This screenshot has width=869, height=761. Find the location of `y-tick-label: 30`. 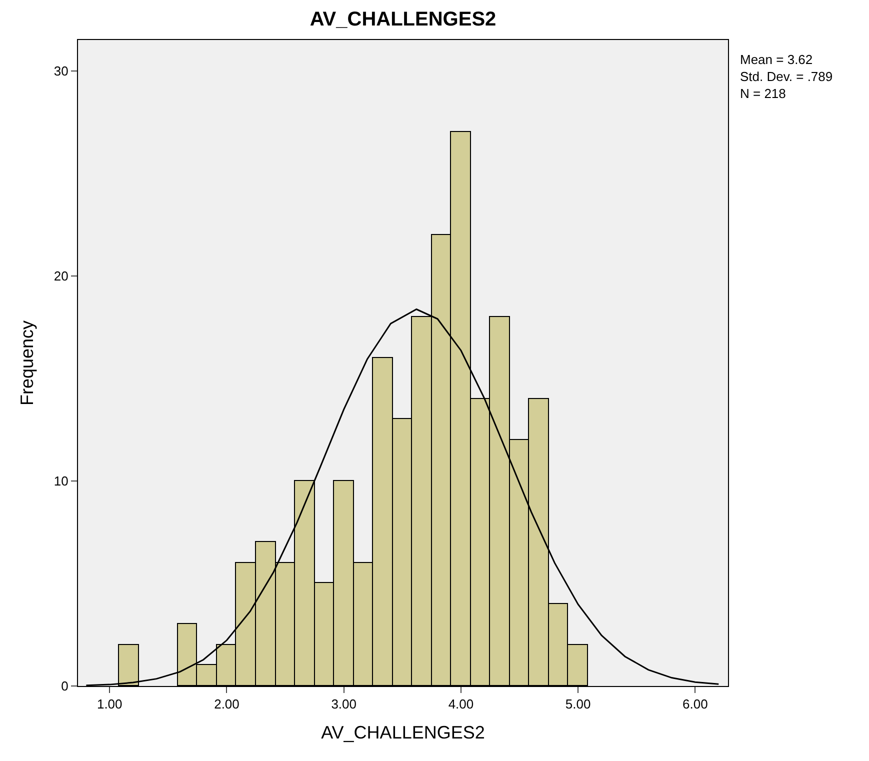

y-tick-label: 30 is located at coordinates (61, 70).